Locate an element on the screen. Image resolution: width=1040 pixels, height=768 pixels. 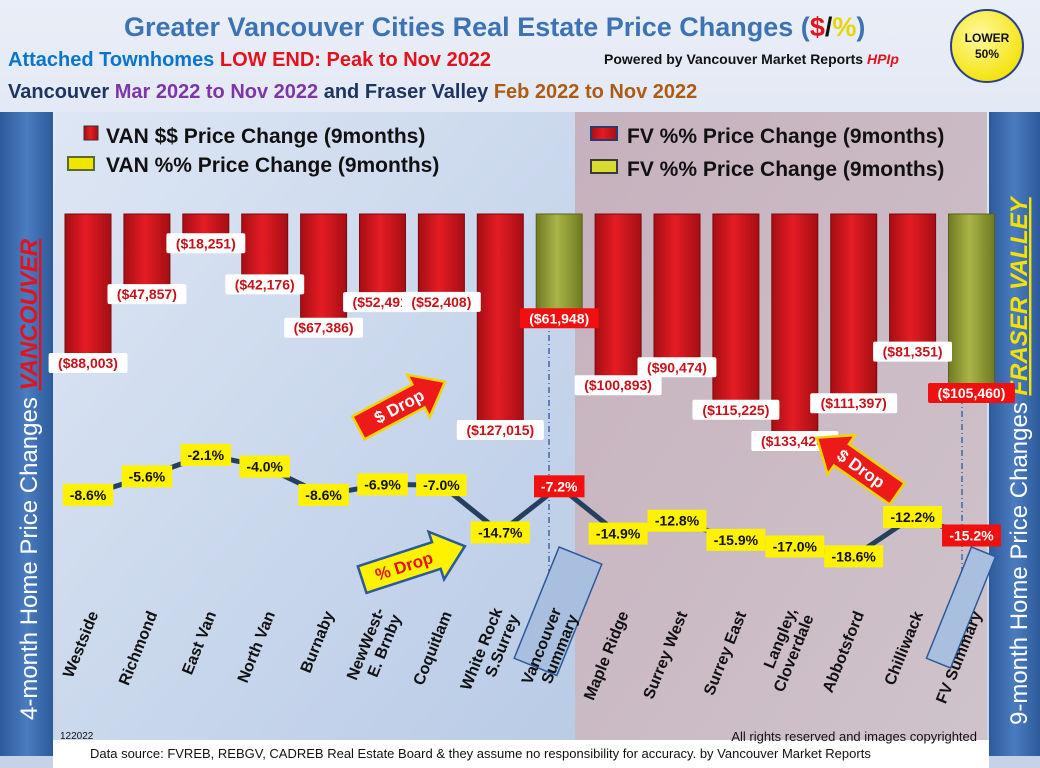
dollar-label-maple-ridge: ($100,893) is located at coordinates (618, 385).